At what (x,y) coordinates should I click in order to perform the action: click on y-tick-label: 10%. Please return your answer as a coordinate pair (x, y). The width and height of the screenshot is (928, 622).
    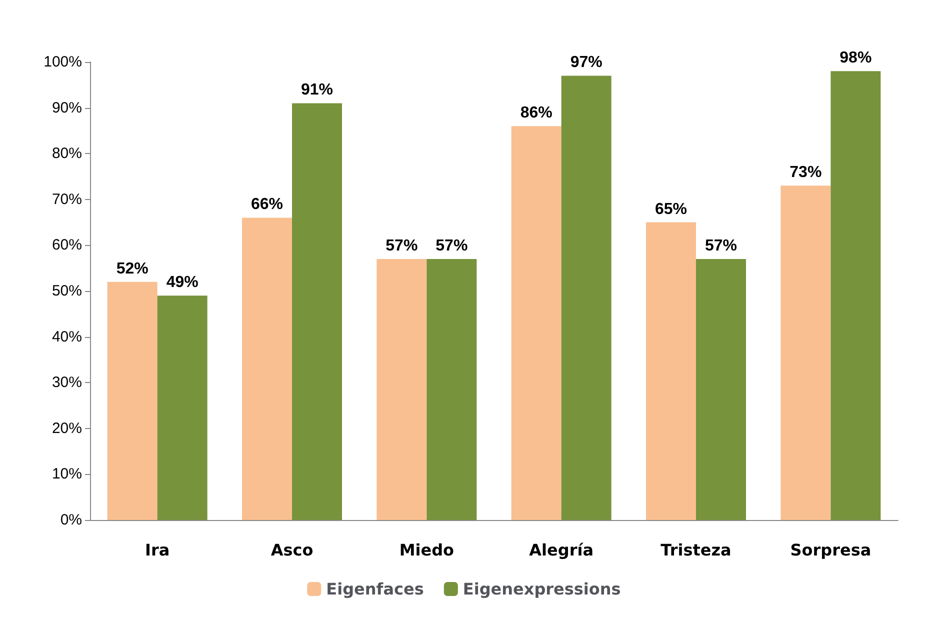
    Looking at the image, I should click on (67, 474).